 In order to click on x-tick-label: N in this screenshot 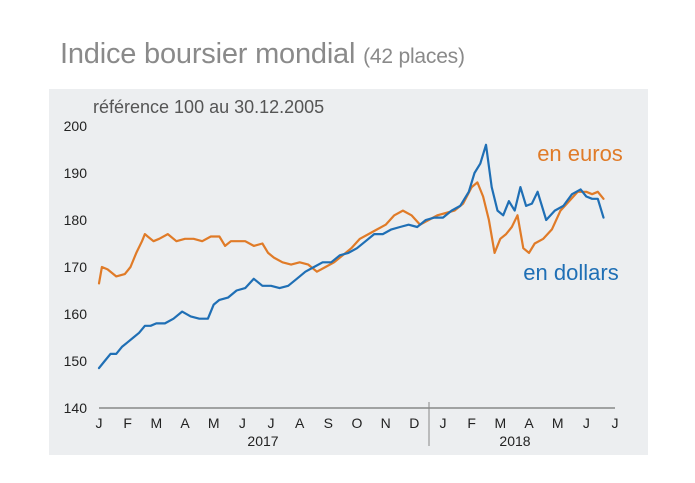, I will do `click(386, 423)`.